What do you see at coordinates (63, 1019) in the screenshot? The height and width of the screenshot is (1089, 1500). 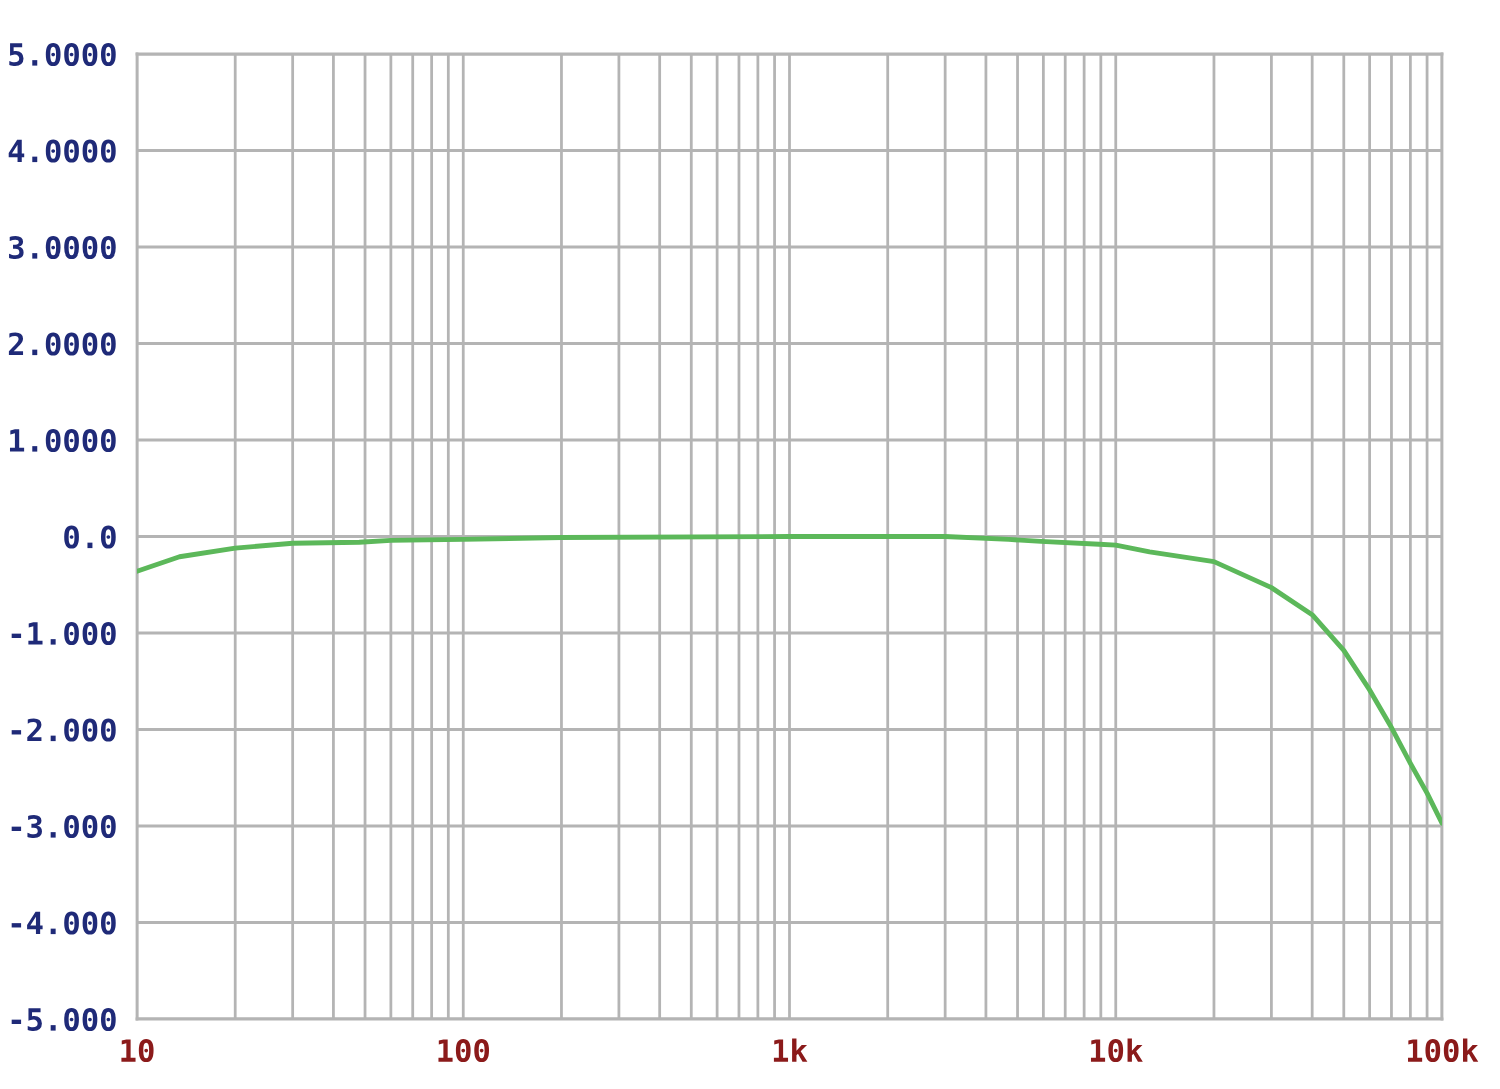 I see `y-tick-label: -5.000` at bounding box center [63, 1019].